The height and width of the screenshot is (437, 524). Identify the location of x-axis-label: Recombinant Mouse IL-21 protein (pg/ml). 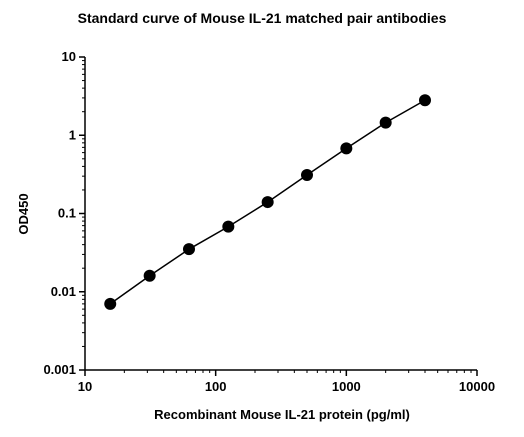
(282, 414).